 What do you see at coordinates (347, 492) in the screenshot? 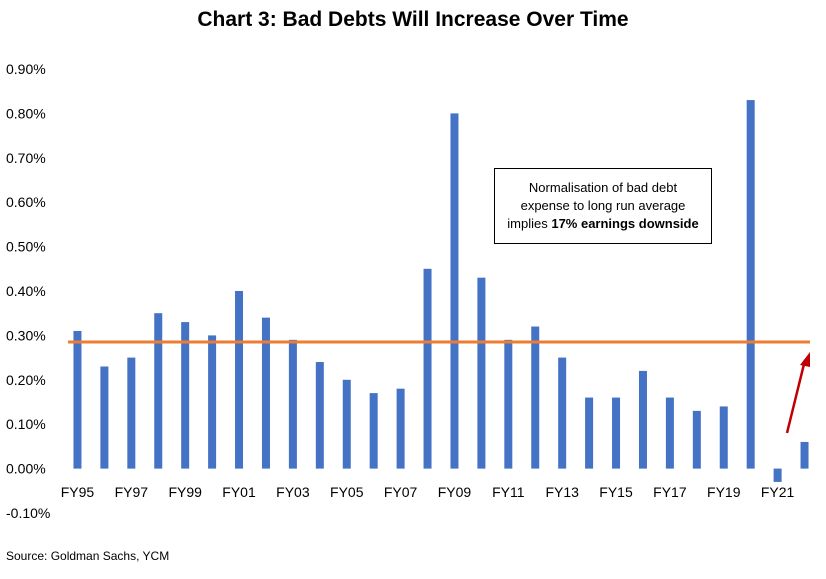
I see `x-tick-label: FY05` at bounding box center [347, 492].